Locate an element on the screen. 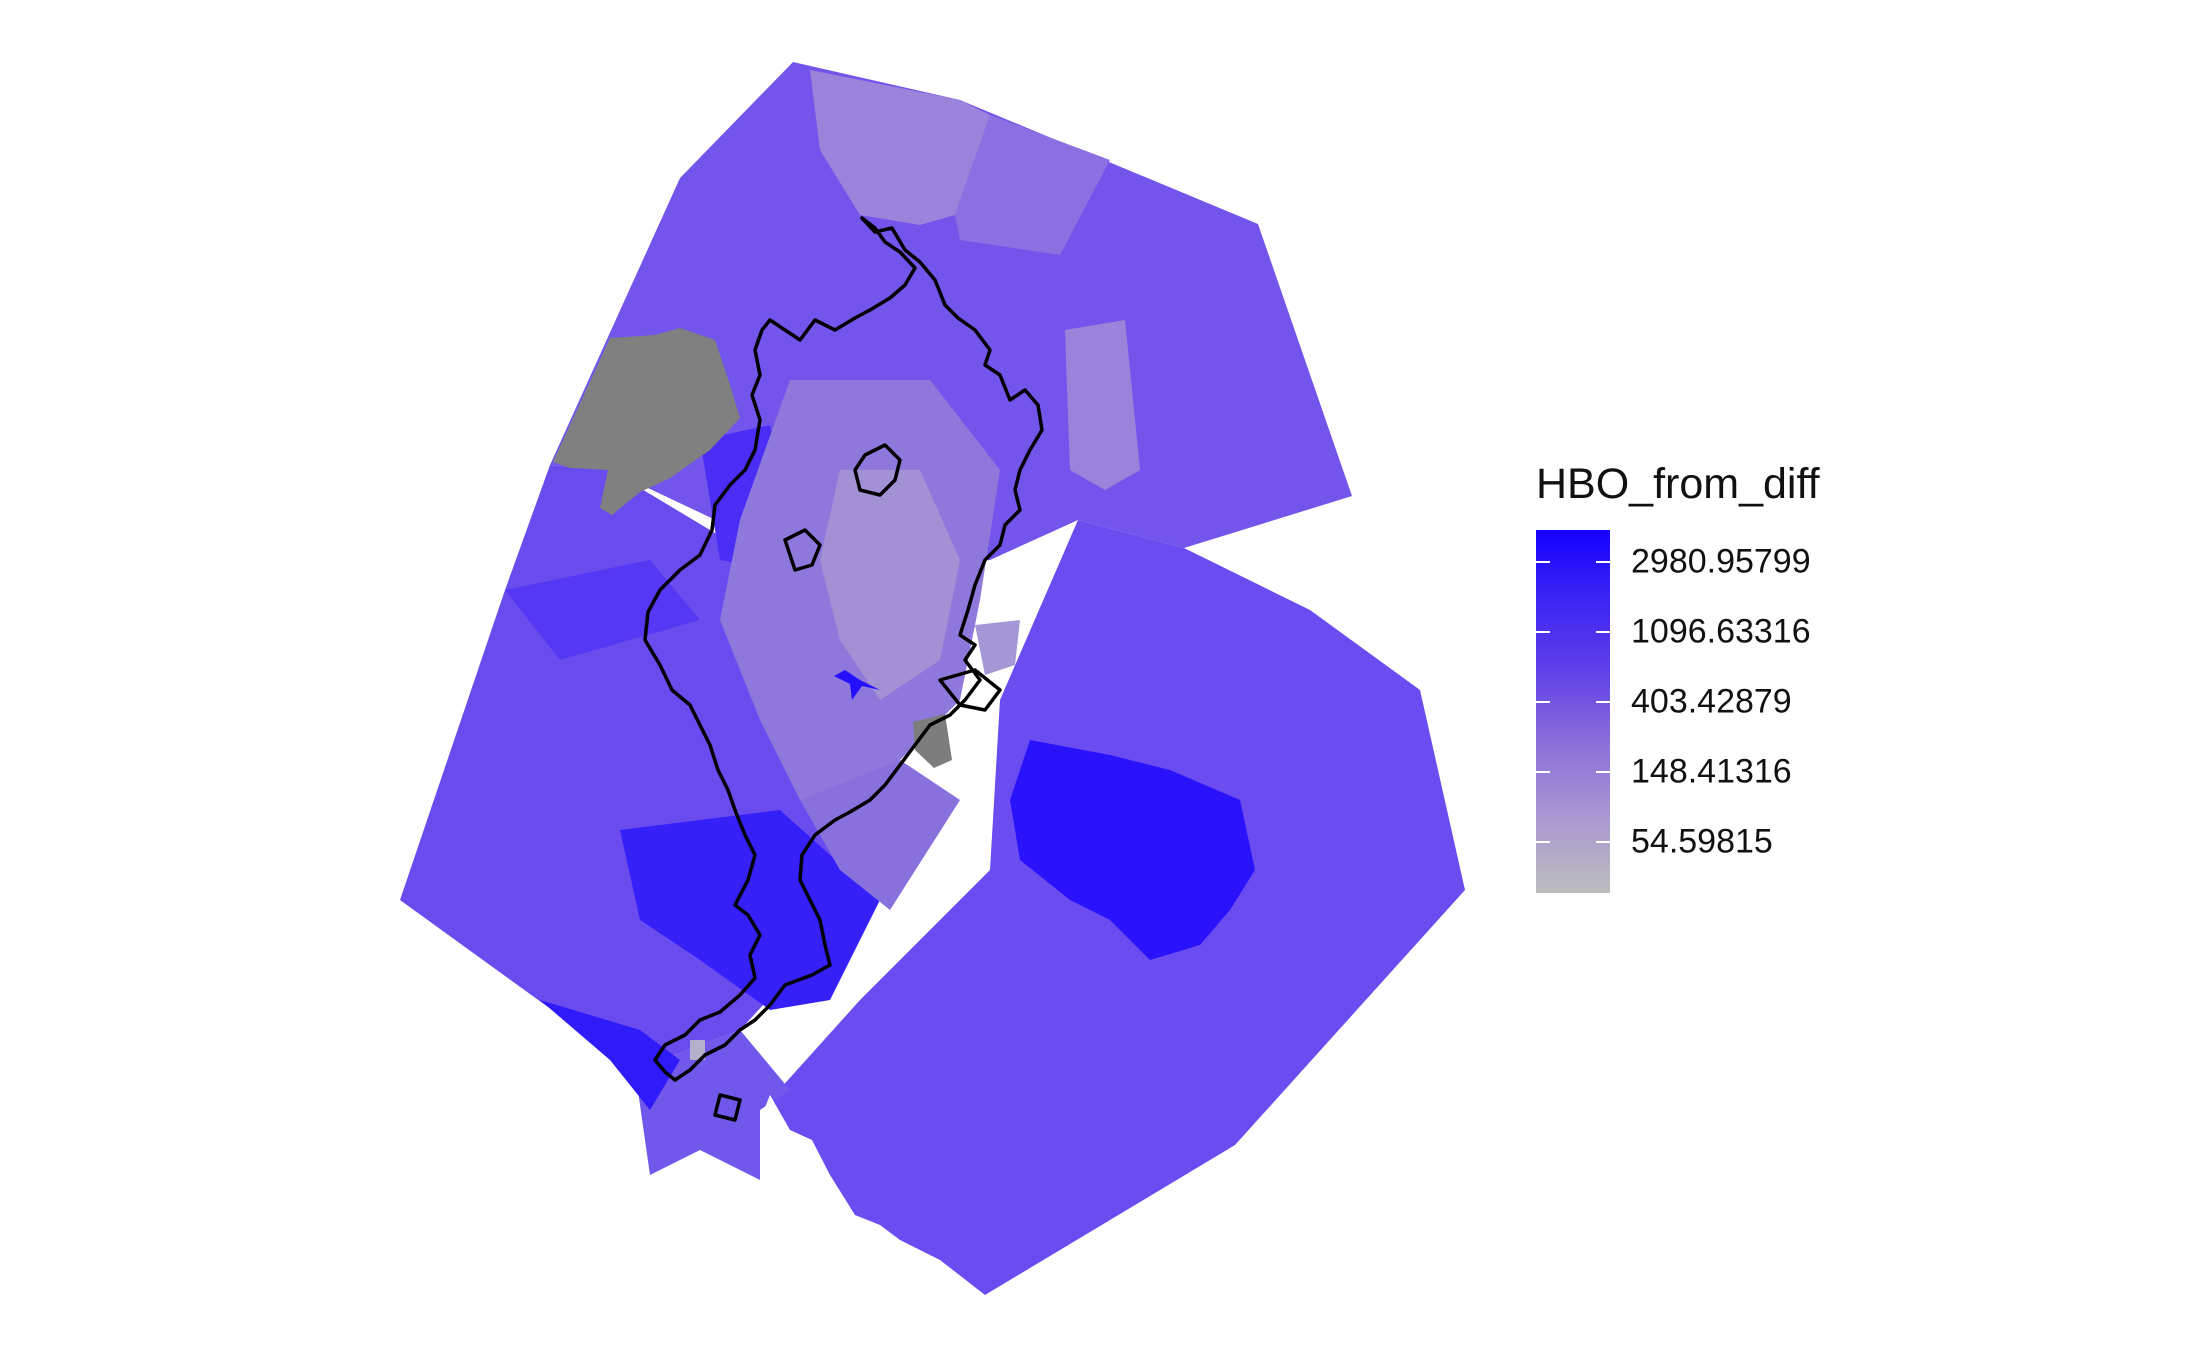 Image resolution: width=2187 pixels, height=1350 pixels. tract-west-mid is located at coordinates (602, 610).